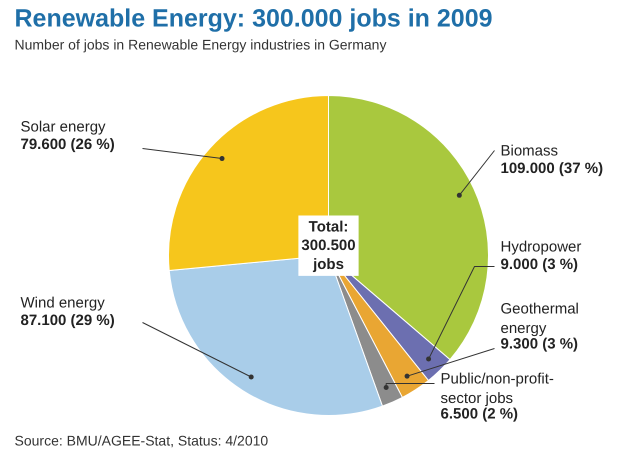 The image size is (623, 458). What do you see at coordinates (539, 264) in the screenshot?
I see `data-label: 9.000 (3 %)` at bounding box center [539, 264].